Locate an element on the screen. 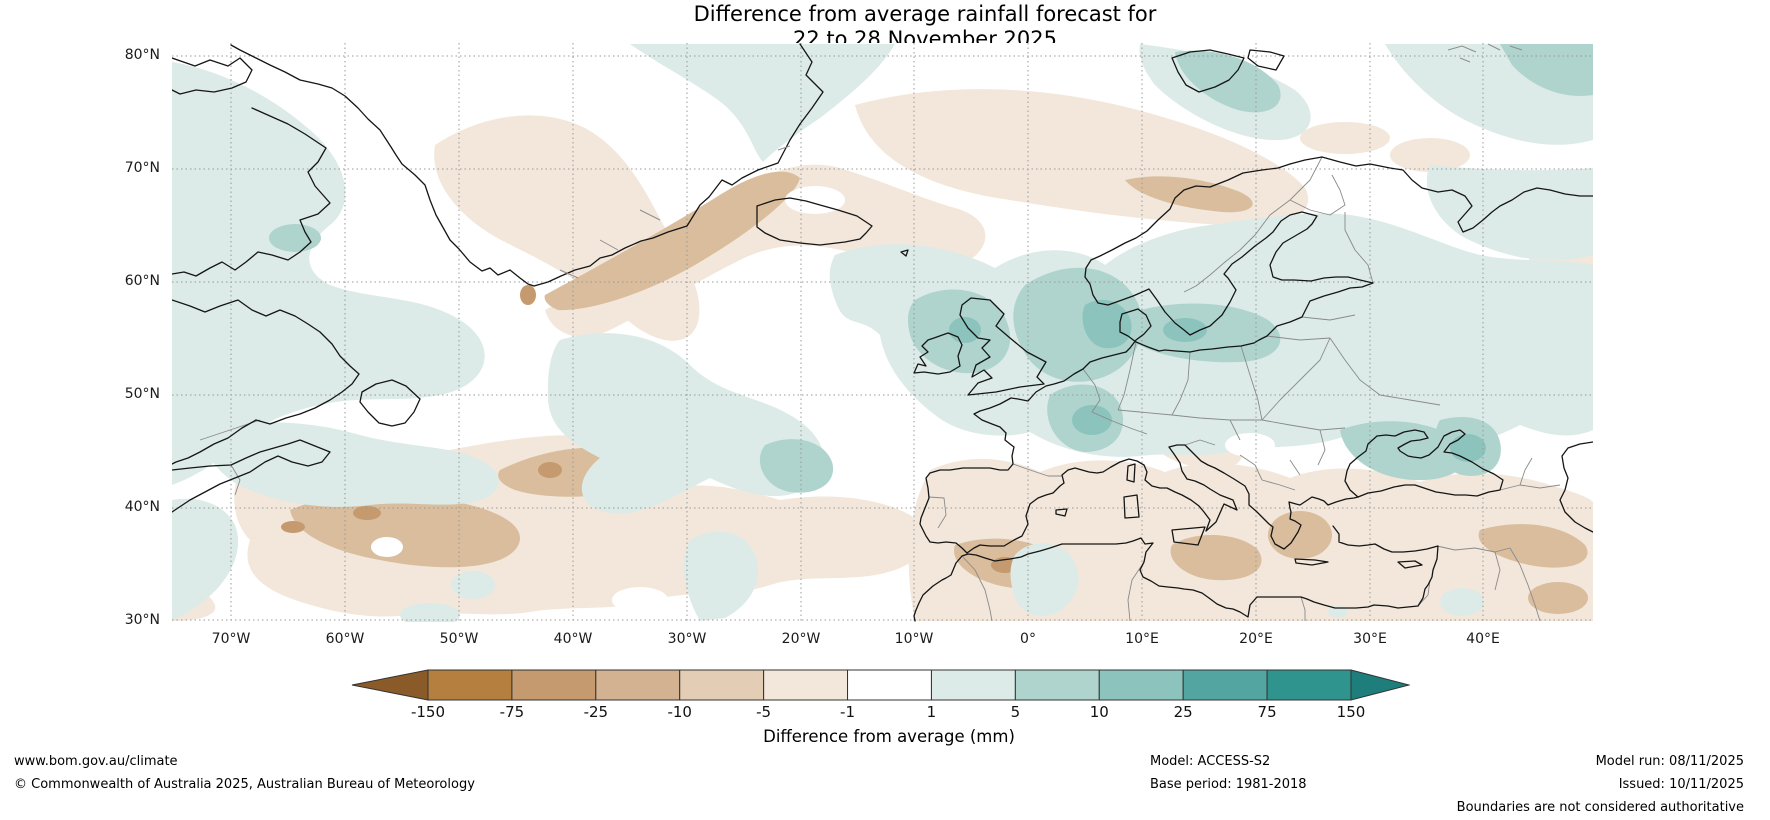 The width and height of the screenshot is (1770, 820). coast-iceland is located at coordinates (814, 221).